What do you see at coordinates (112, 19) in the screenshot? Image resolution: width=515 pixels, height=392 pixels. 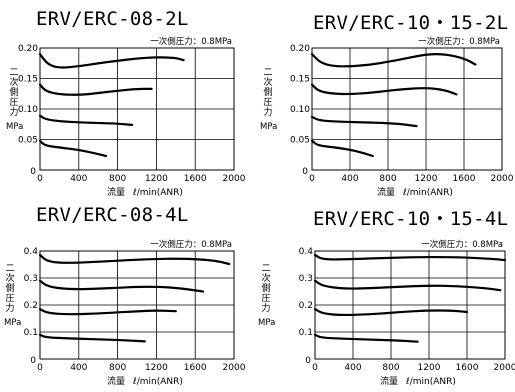 I see `chart-title: ERV/ERC-08-2L` at bounding box center [112, 19].